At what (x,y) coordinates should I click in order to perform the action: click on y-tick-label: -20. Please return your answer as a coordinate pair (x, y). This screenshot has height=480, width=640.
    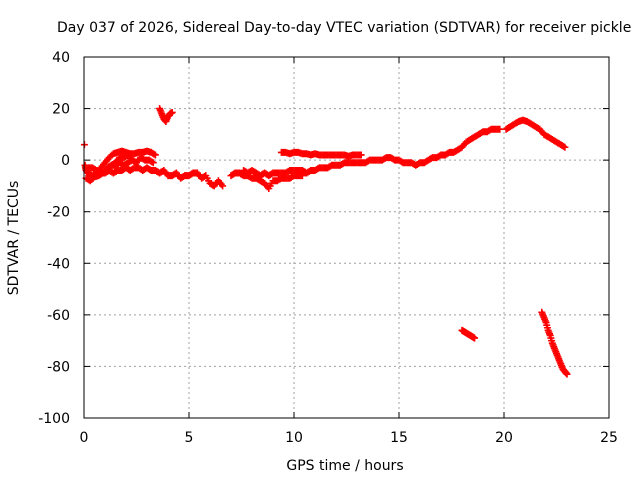
    Looking at the image, I should click on (58, 213).